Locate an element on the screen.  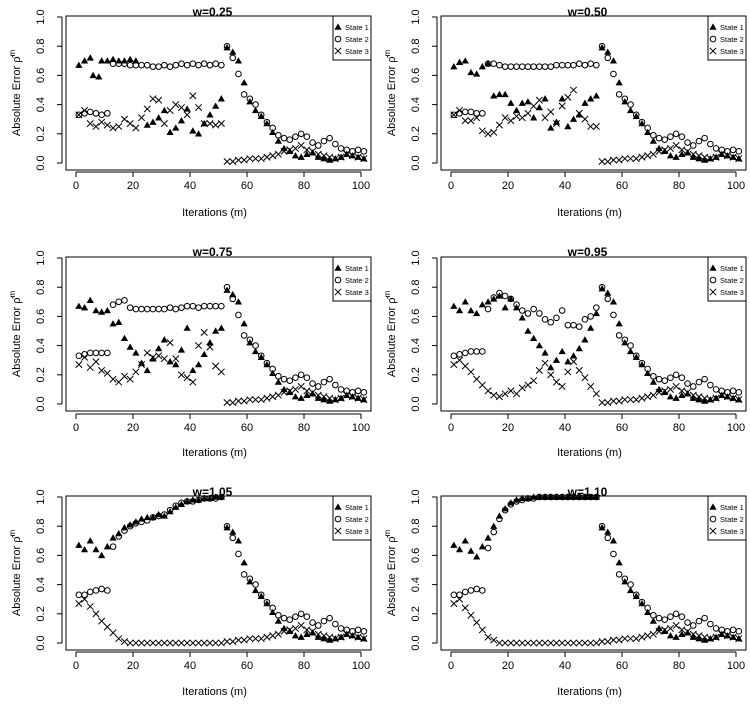
x-tick-label: 40 is located at coordinates (565, 428).